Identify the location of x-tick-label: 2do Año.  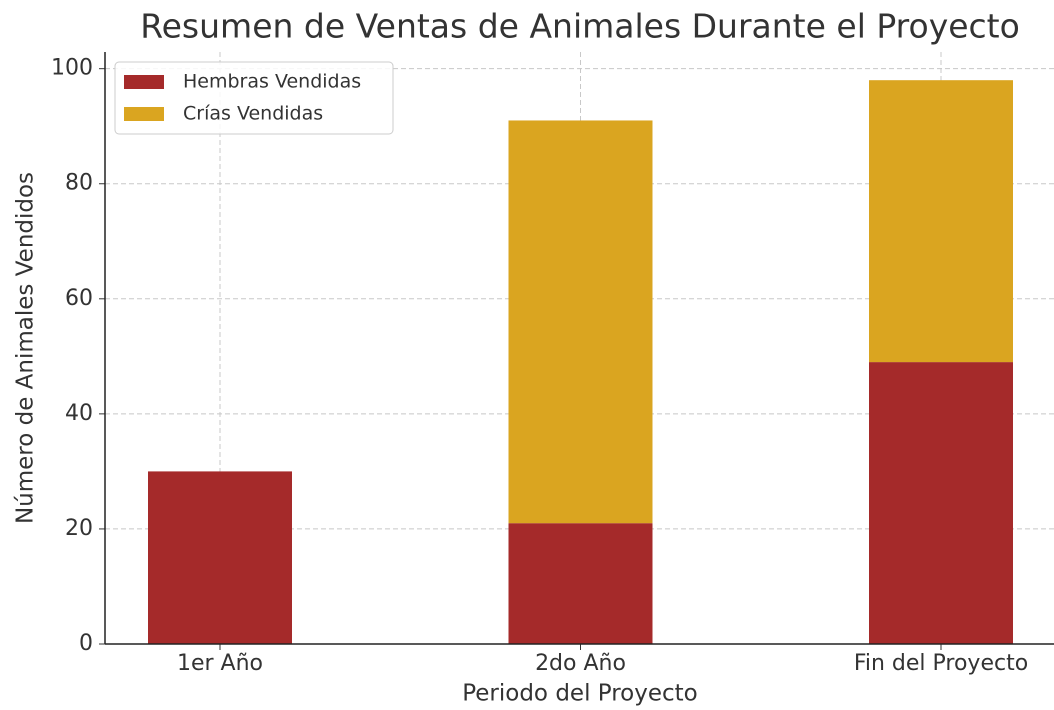
(580, 663).